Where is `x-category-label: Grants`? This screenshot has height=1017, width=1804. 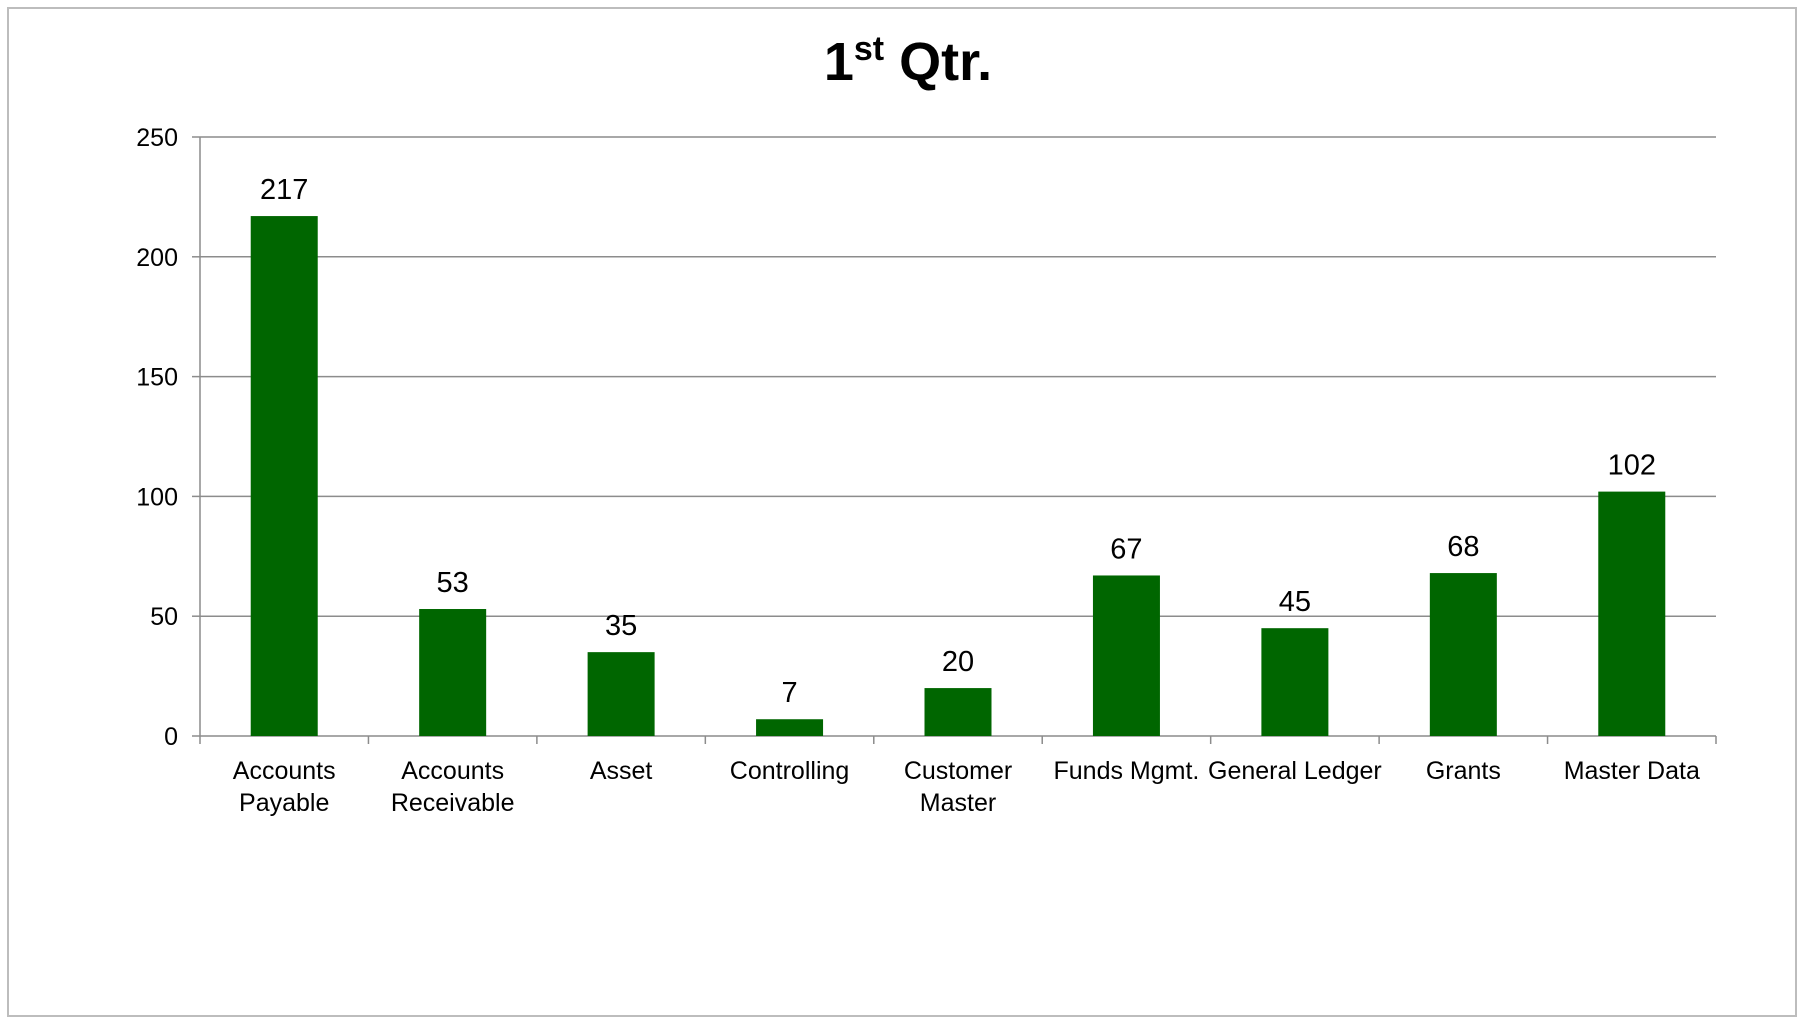 x-category-label: Grants is located at coordinates (1463, 771).